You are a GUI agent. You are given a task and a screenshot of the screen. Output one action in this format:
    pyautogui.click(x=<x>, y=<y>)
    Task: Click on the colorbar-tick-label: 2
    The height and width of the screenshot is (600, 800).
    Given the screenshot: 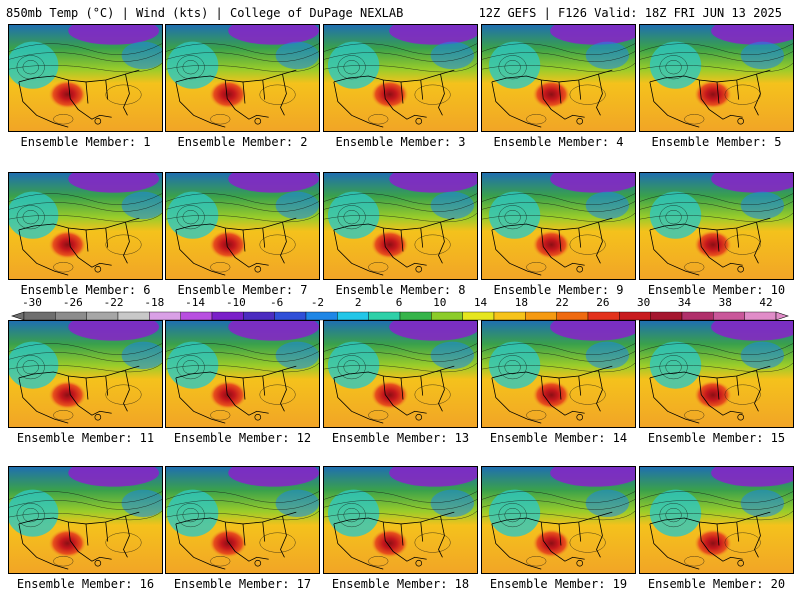 What is the action you would take?
    pyautogui.click(x=358, y=302)
    